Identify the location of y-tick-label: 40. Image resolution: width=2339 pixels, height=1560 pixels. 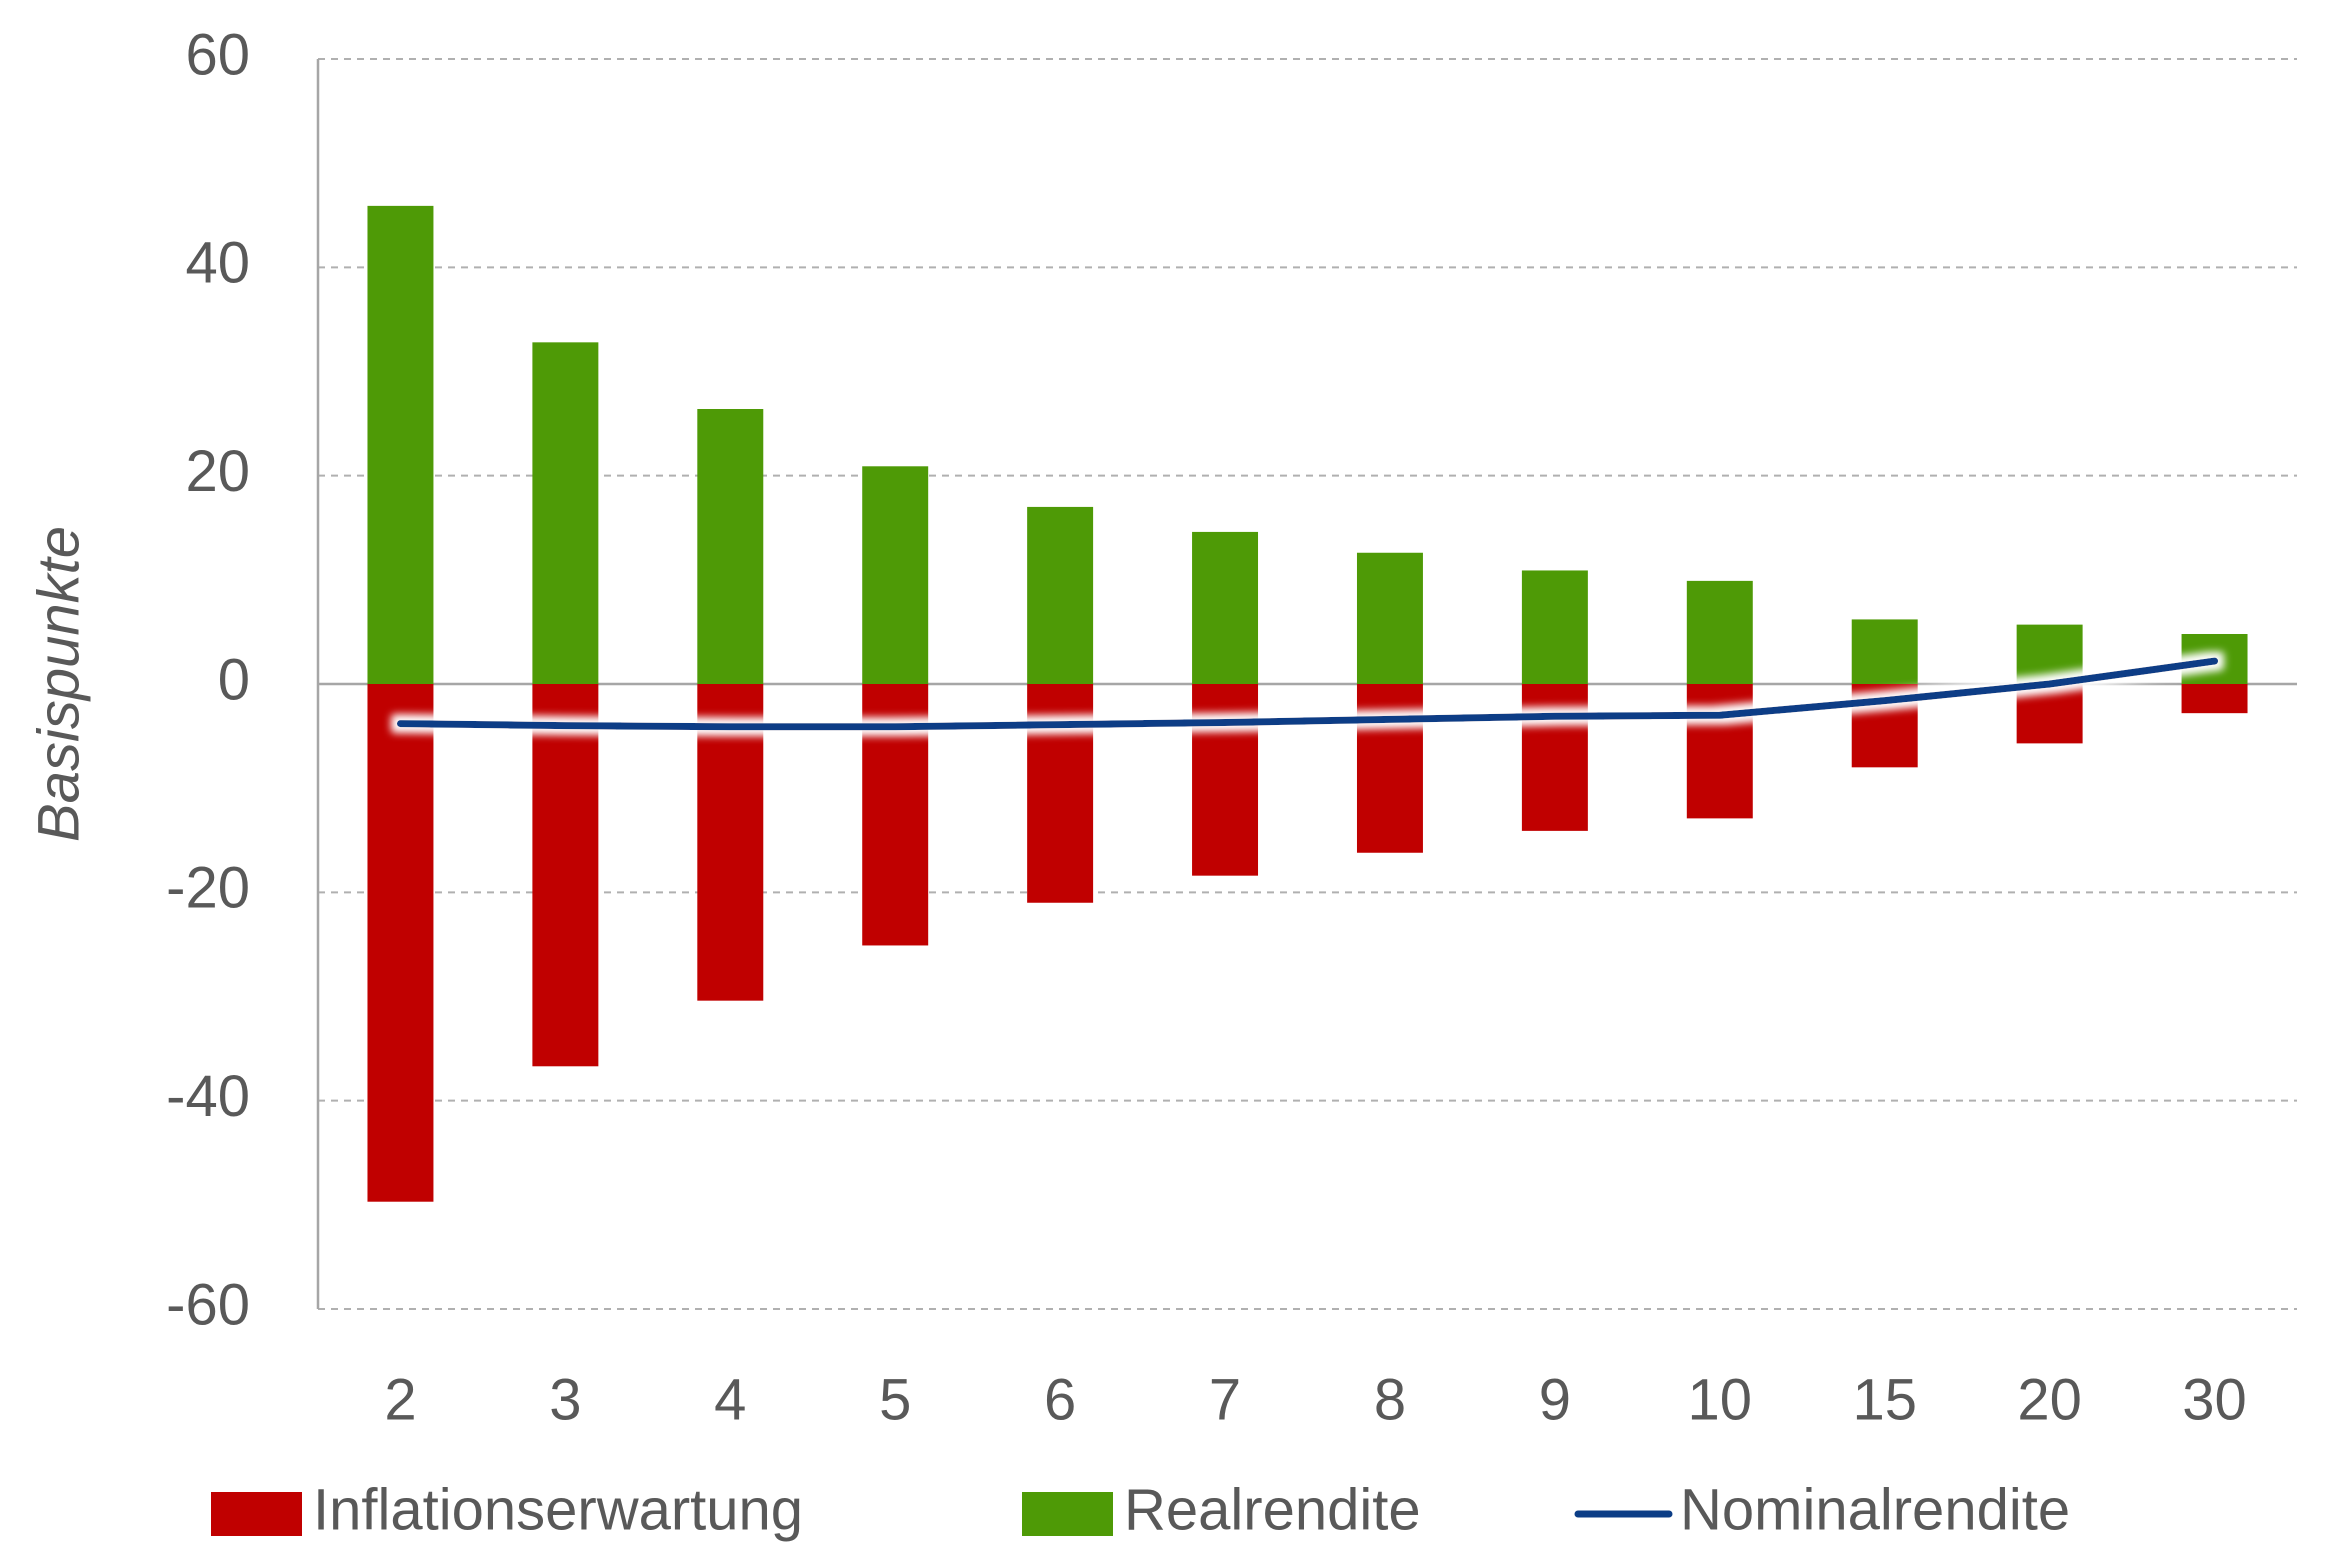
(217, 263).